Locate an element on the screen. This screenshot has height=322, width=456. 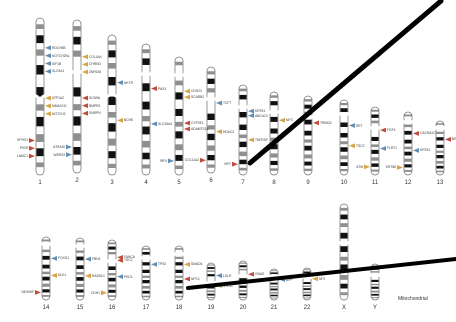
gene-label: LAMC1 is located at coordinates (22, 156).